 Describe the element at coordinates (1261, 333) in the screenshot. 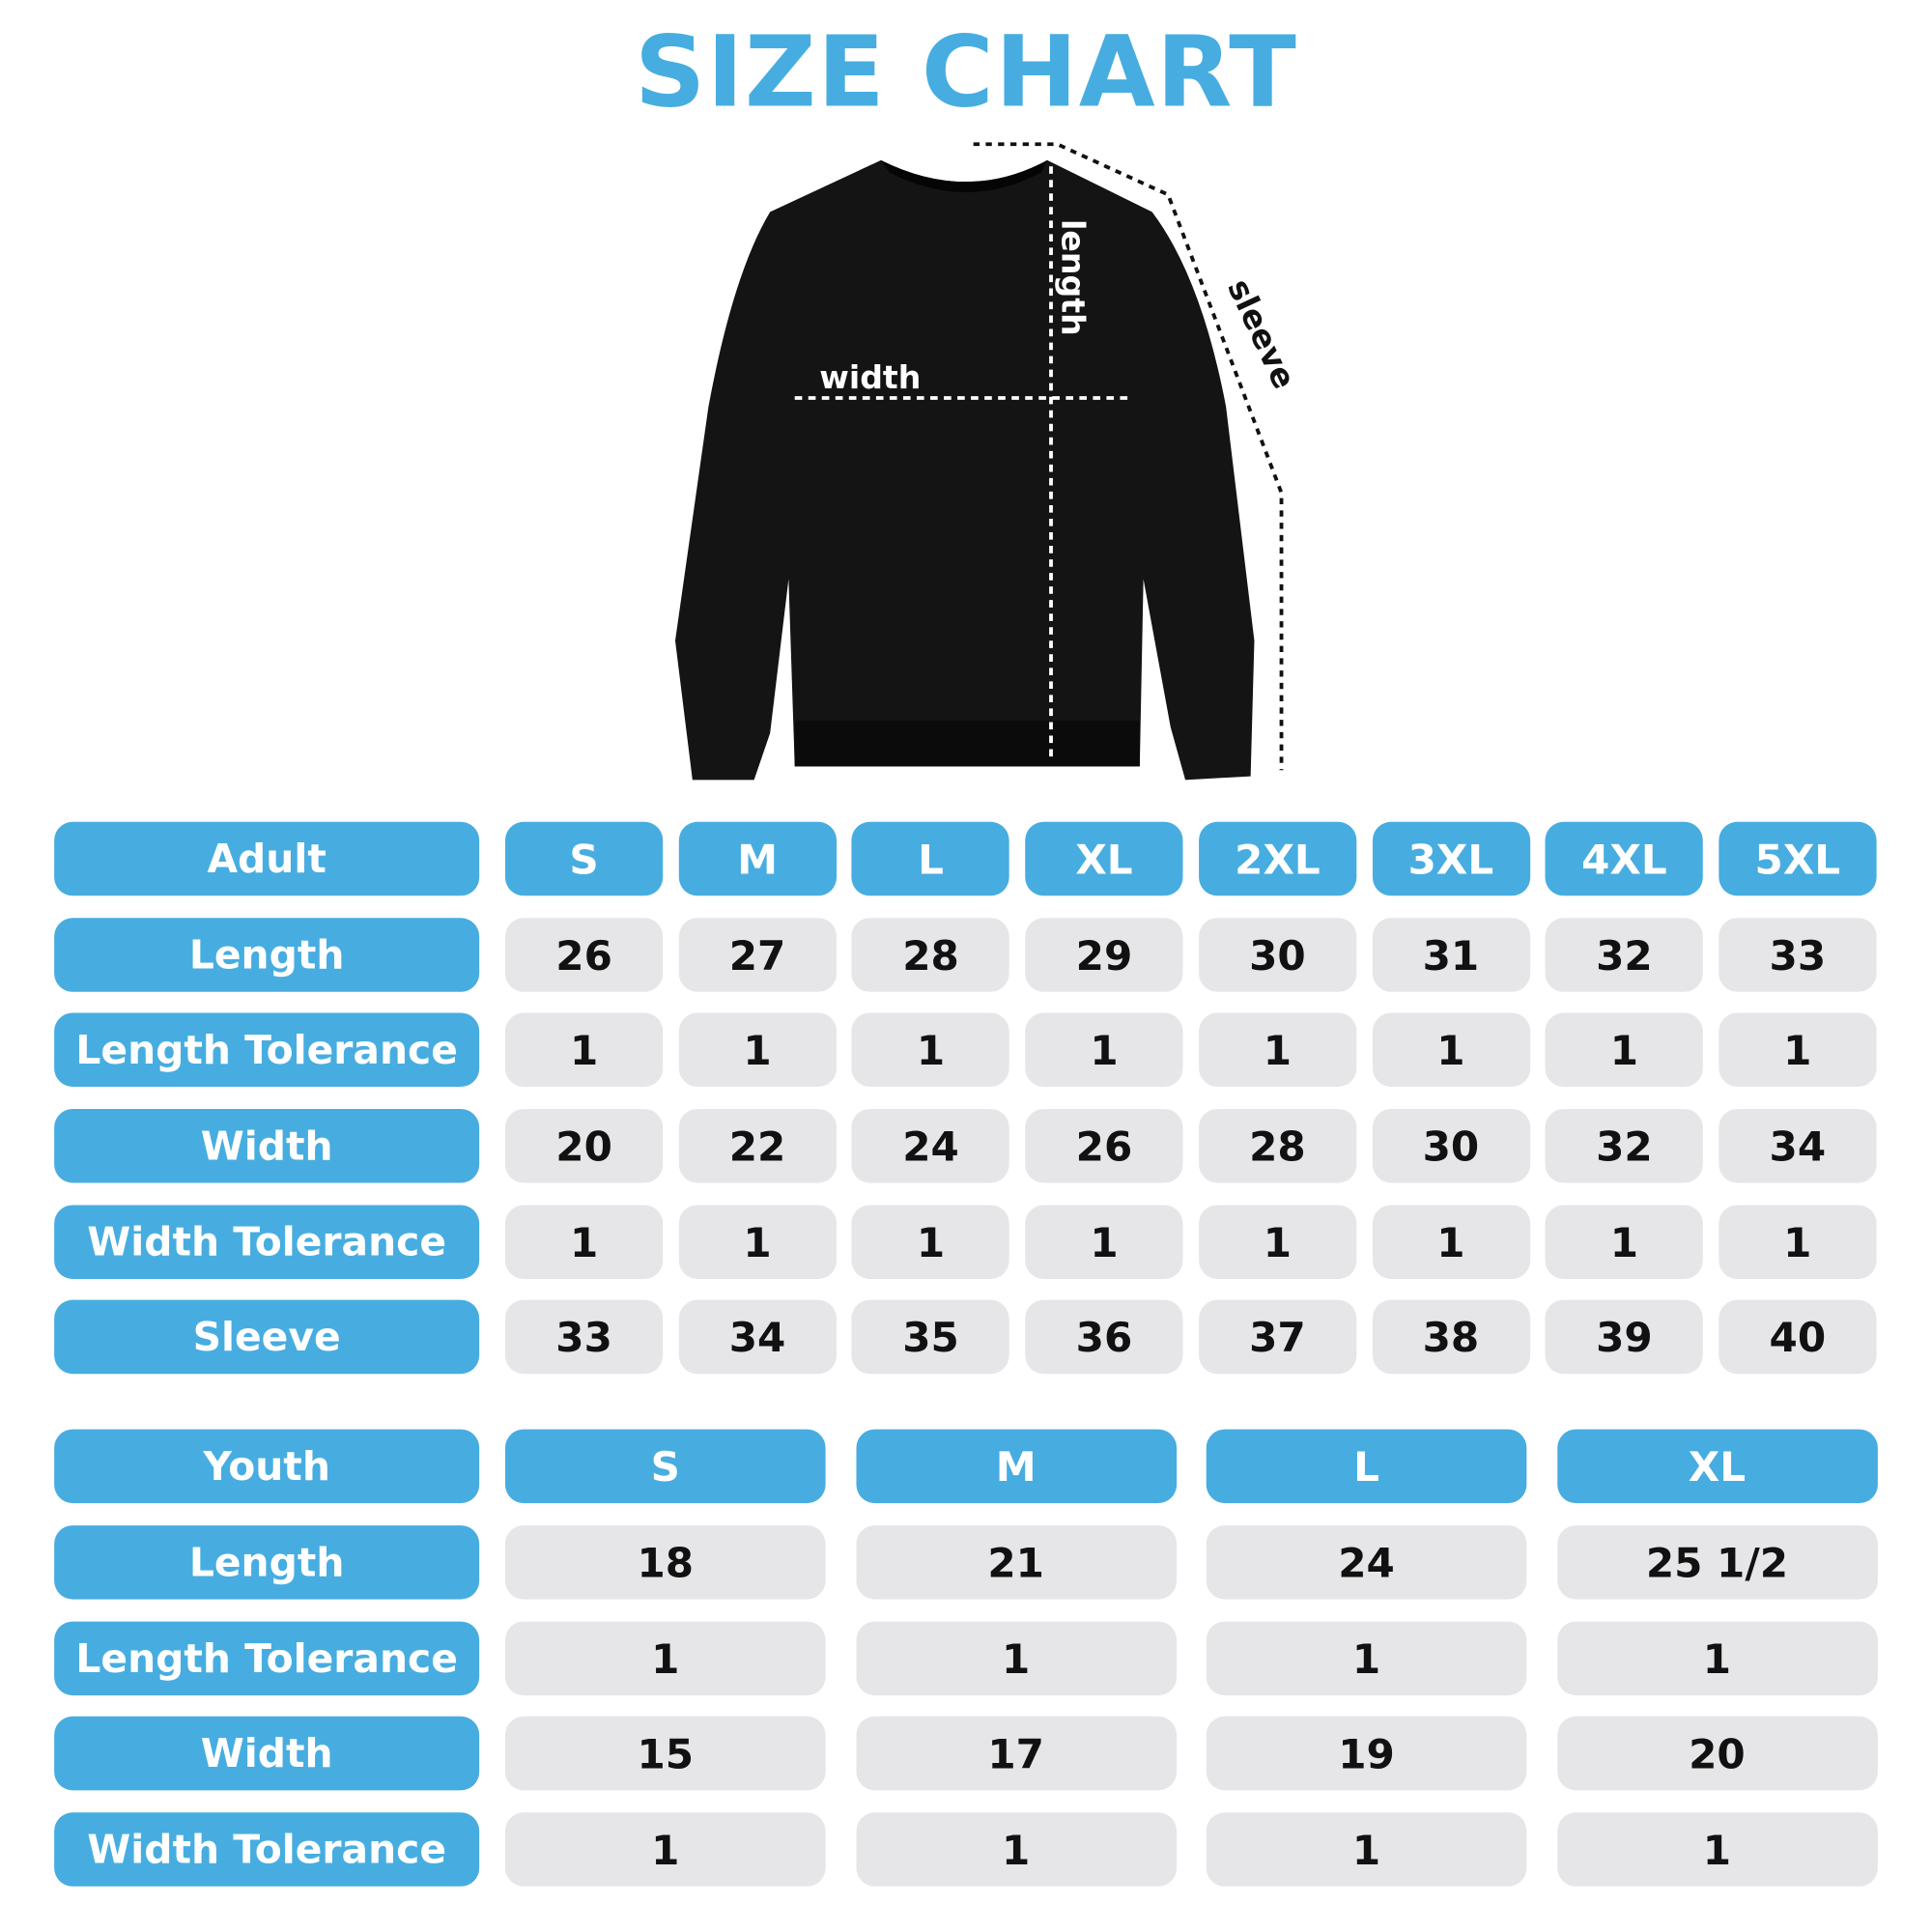

I see `sleeve-label: sleeve` at that location.